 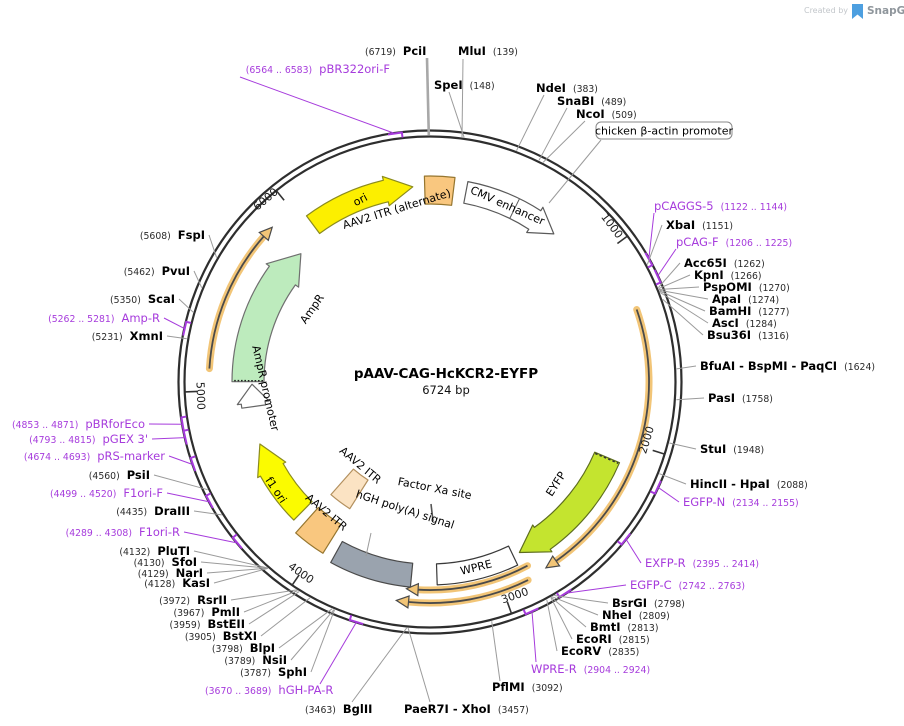 I want to click on site-label-ncoi: NcoI (509), so click(x=606, y=114).